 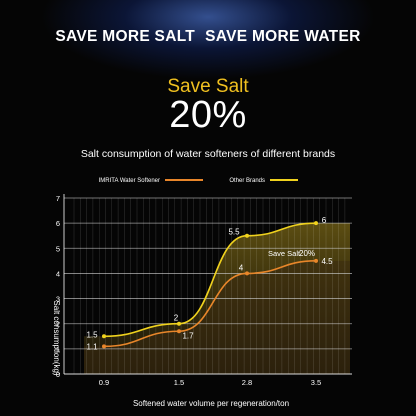 I want to click on y-tick-label: 7, so click(x=58, y=198).